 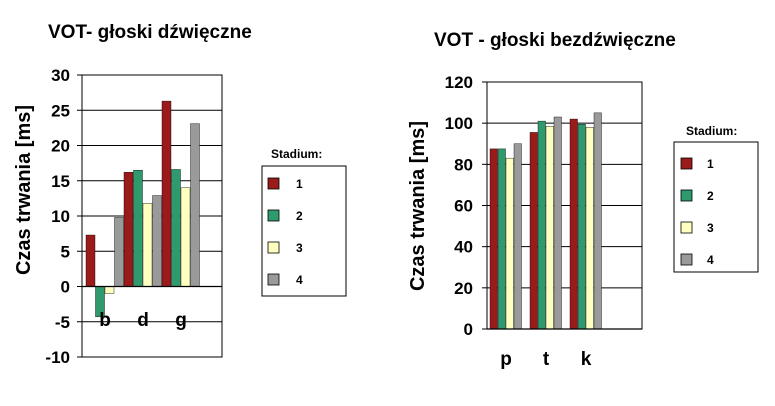 I want to click on y-tick-label: 5, so click(x=65, y=251).